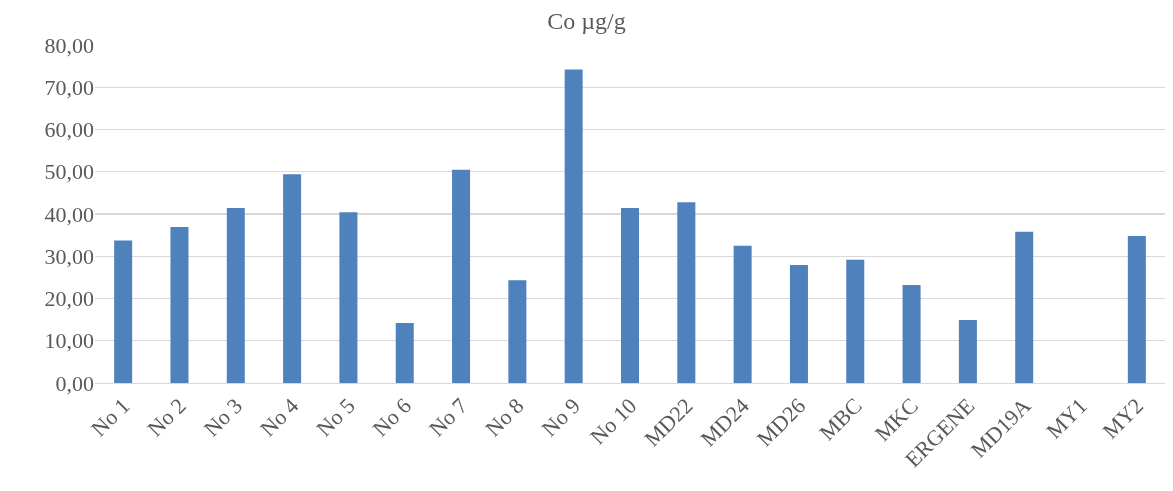  What do you see at coordinates (74, 383) in the screenshot?
I see `y-tick-label: 0,00` at bounding box center [74, 383].